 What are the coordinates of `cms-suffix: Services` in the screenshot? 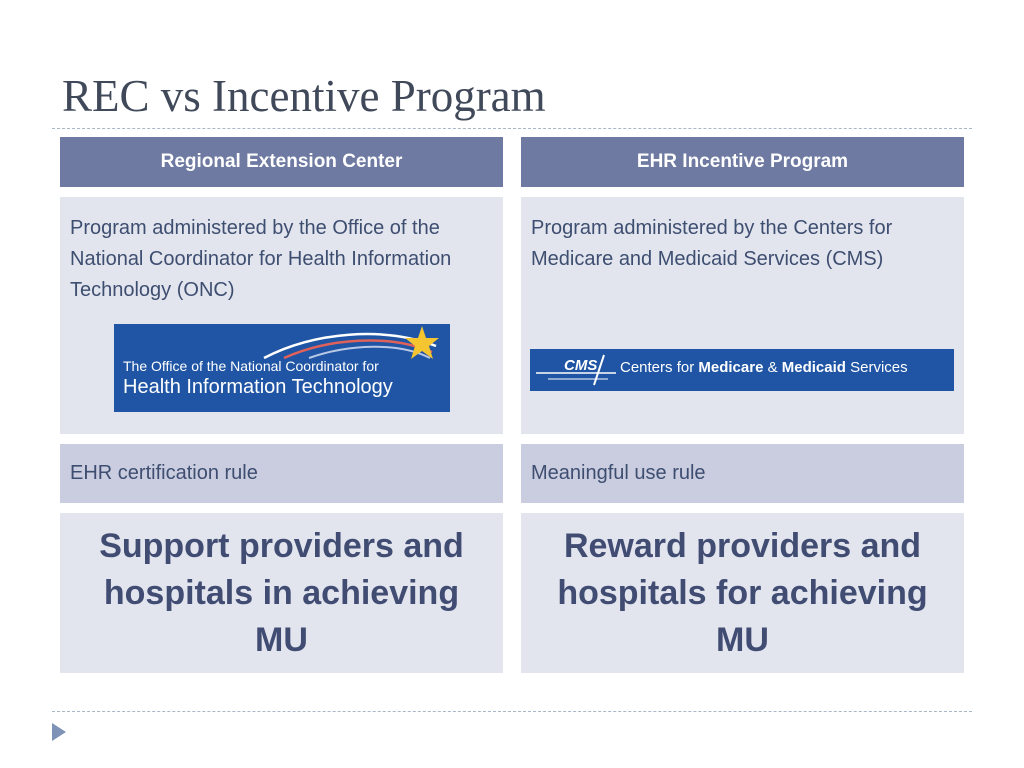 It's located at (876, 367).